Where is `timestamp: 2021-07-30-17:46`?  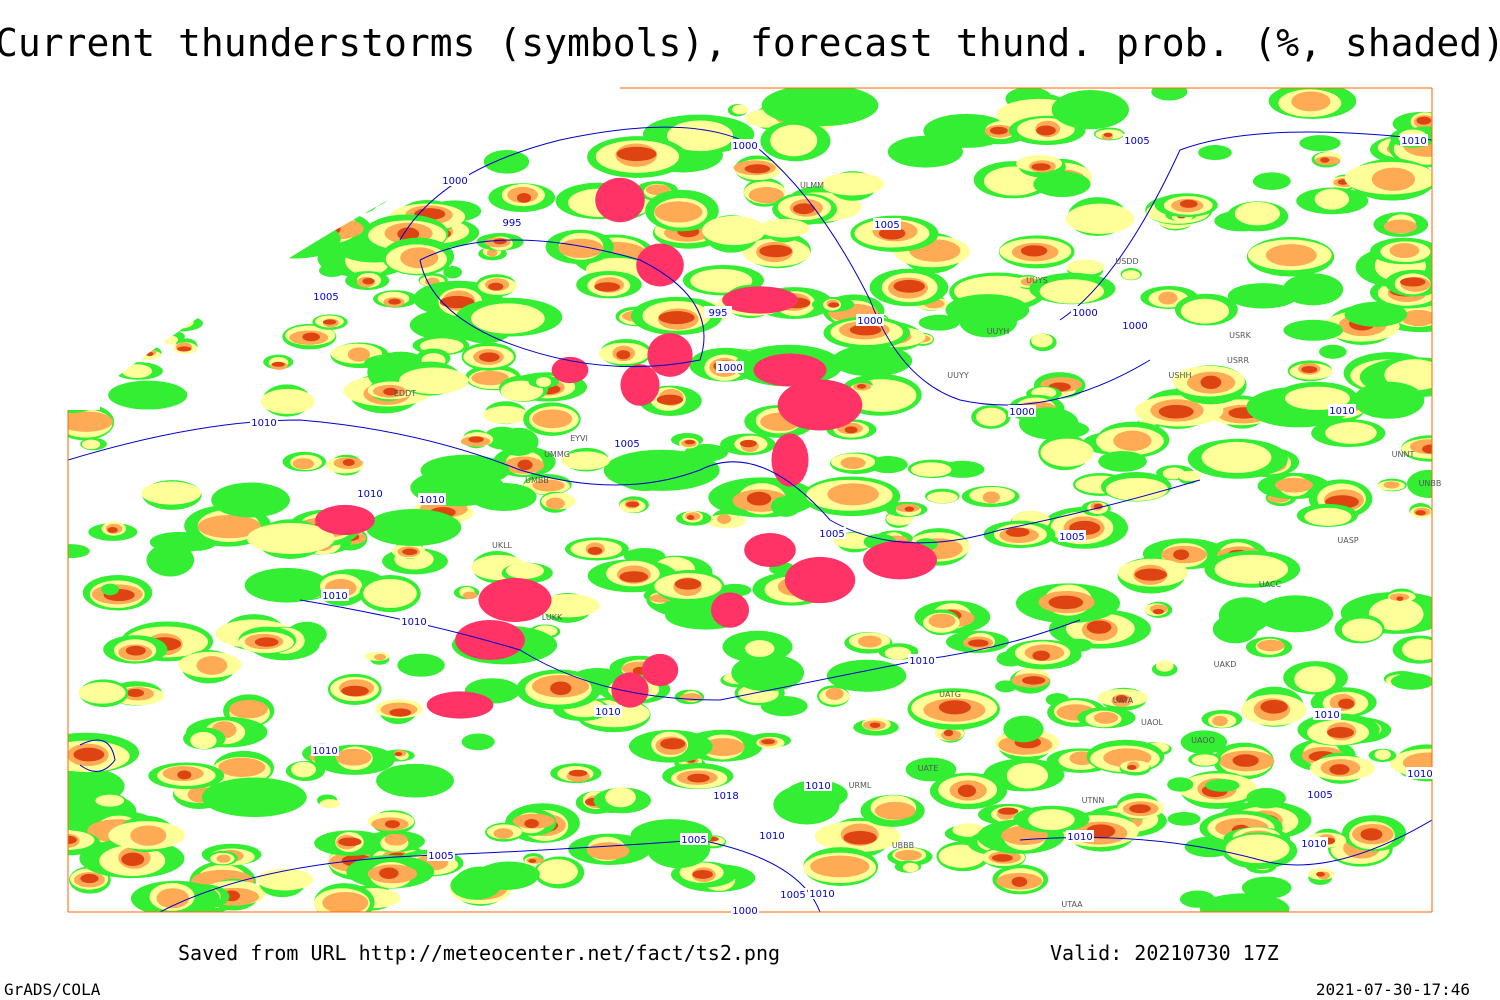
timestamp: 2021-07-30-17:46 is located at coordinates (1393, 989).